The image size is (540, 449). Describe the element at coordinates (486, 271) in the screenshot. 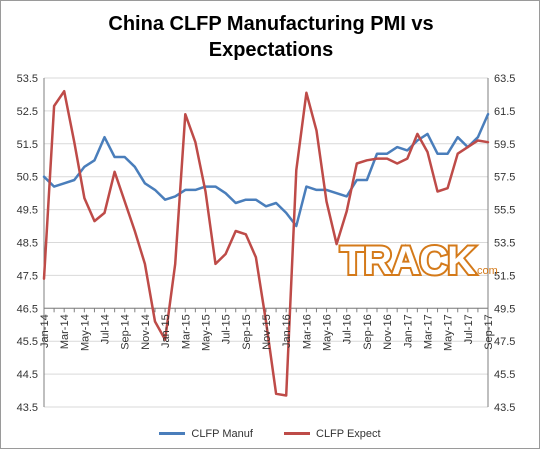

I see `logo-suffix: .com` at that location.